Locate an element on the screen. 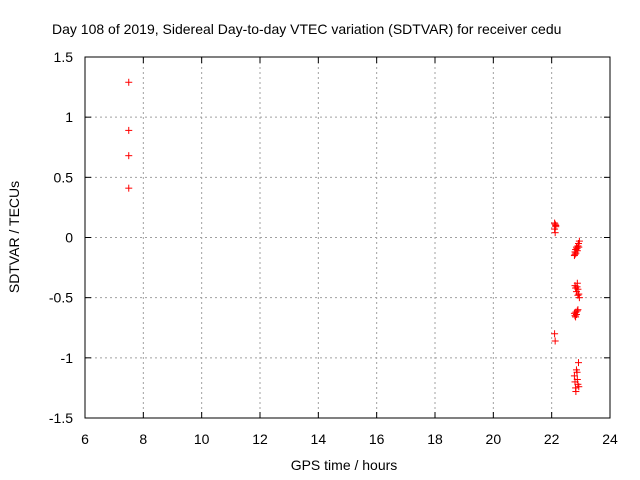 The image size is (640, 480). x-tick-label: 20 is located at coordinates (494, 439).